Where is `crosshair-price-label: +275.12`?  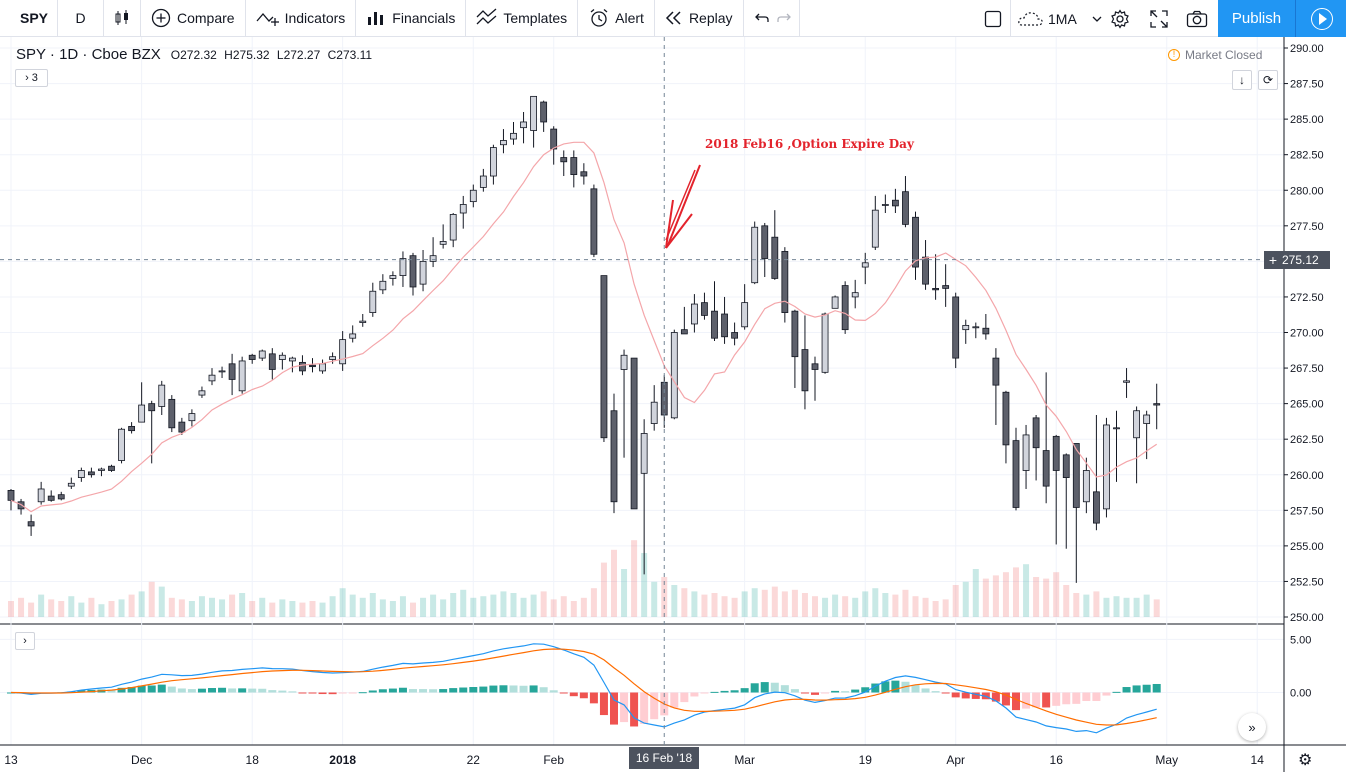 crosshair-price-label: +275.12 is located at coordinates (1297, 260).